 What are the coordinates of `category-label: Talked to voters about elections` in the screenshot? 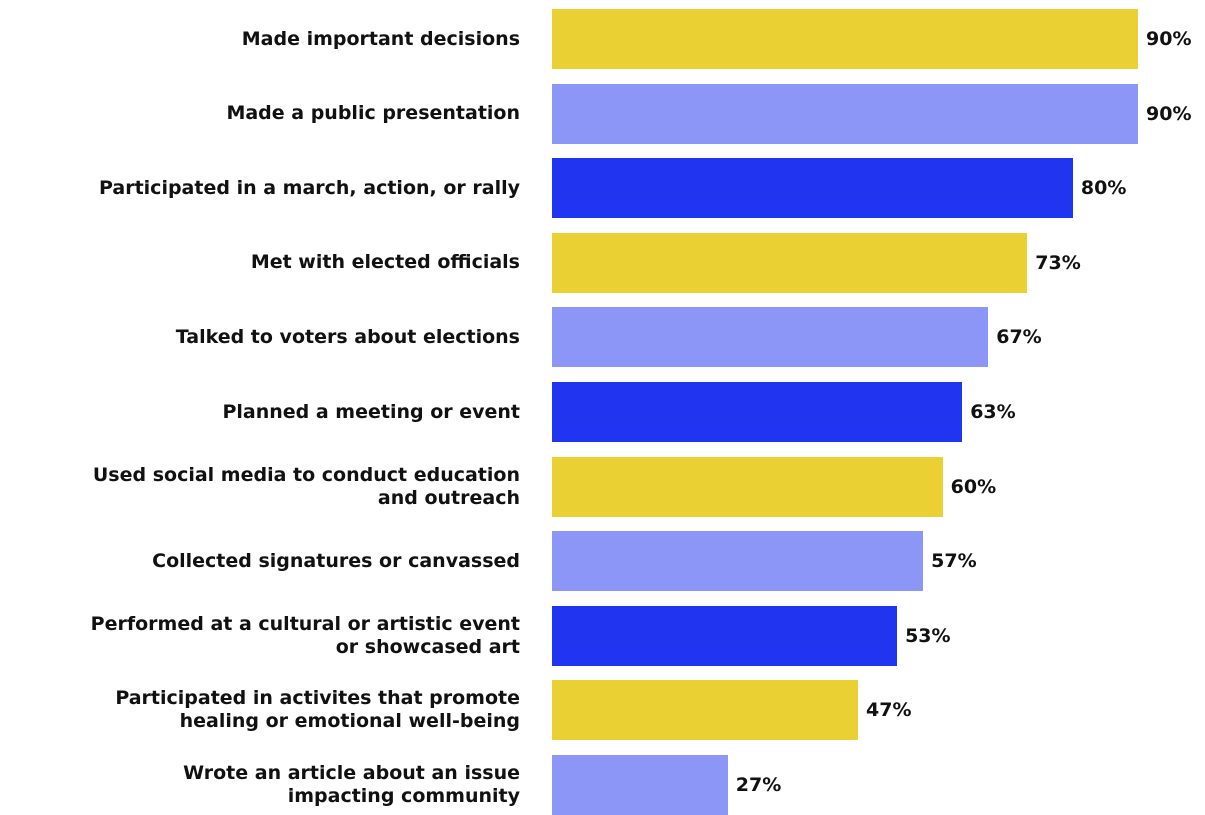 It's located at (347, 336).